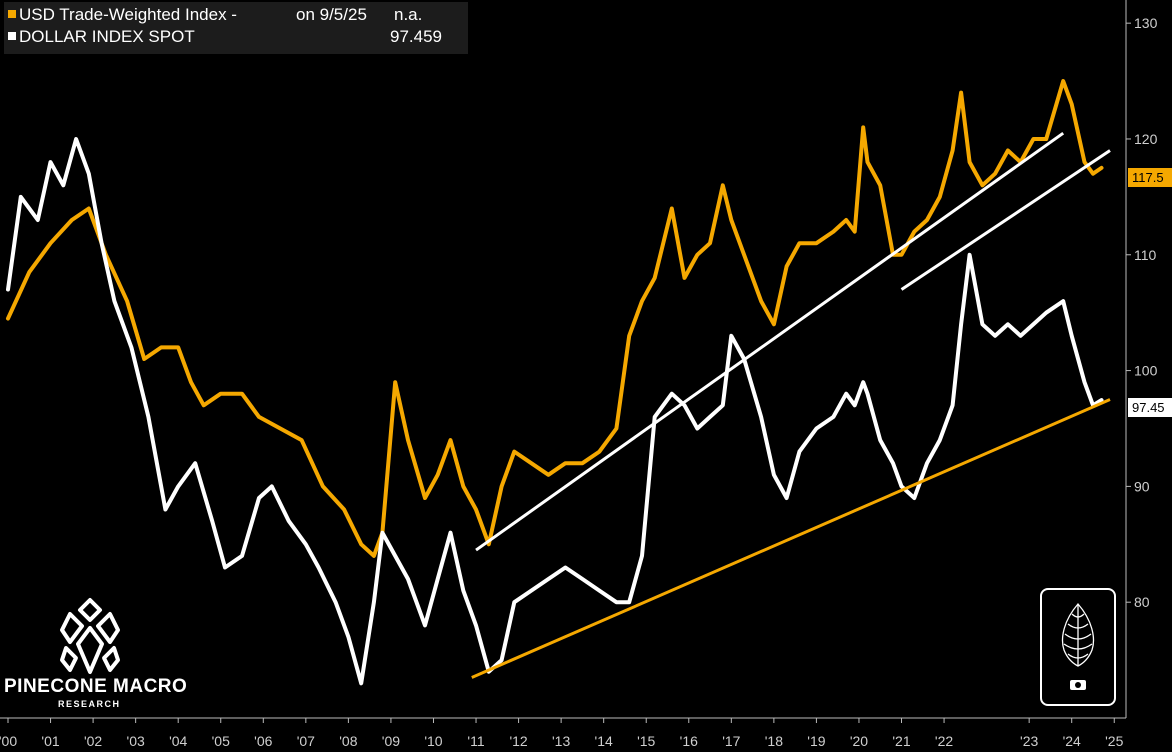 Image resolution: width=1172 pixels, height=752 pixels. Describe the element at coordinates (96, 686) in the screenshot. I see `brand-name: PINECONE MACRO` at that location.